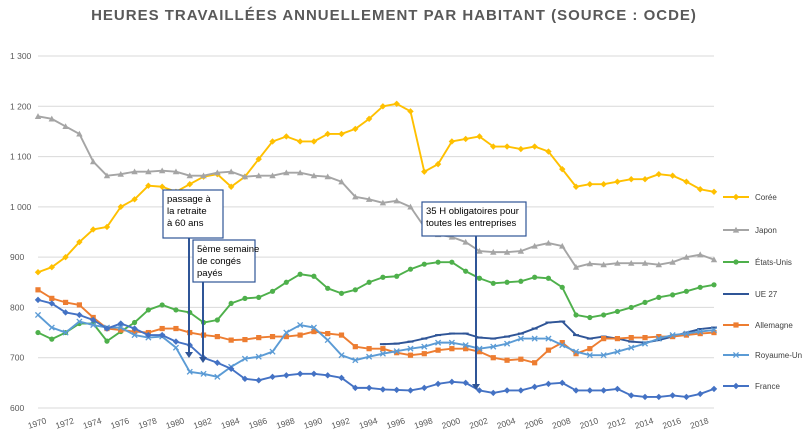 The width and height of the screenshot is (802, 448). What do you see at coordinates (644, 422) in the screenshot?
I see `x-tick-label: 2014` at bounding box center [644, 422].